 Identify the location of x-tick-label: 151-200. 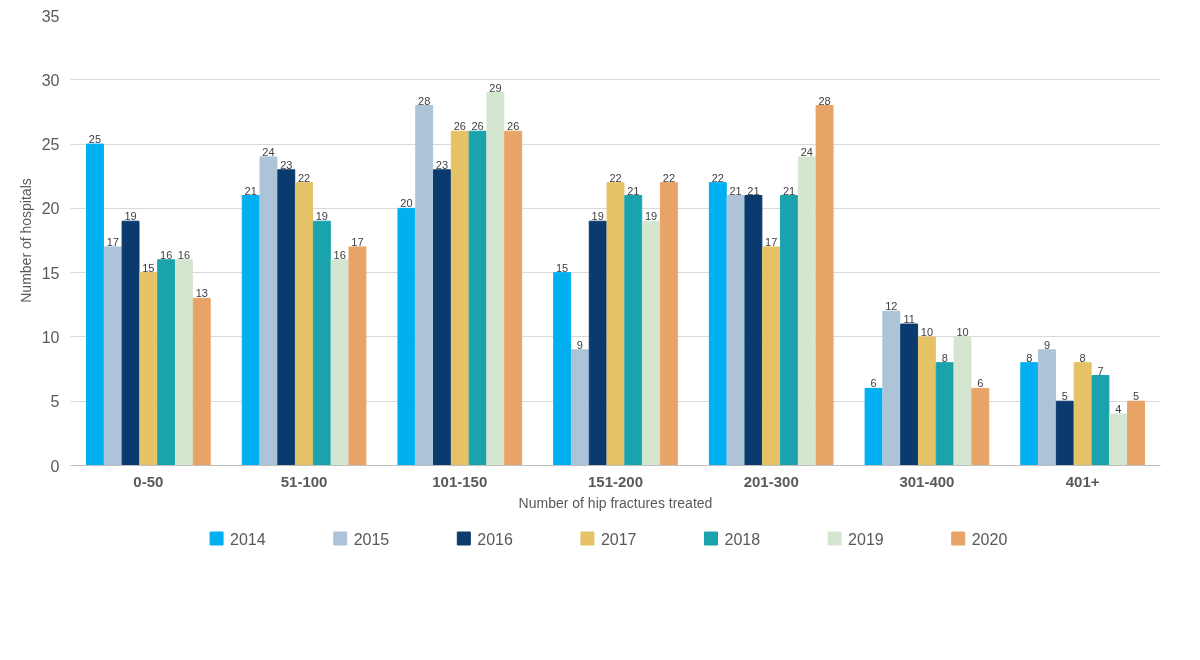
(615, 481).